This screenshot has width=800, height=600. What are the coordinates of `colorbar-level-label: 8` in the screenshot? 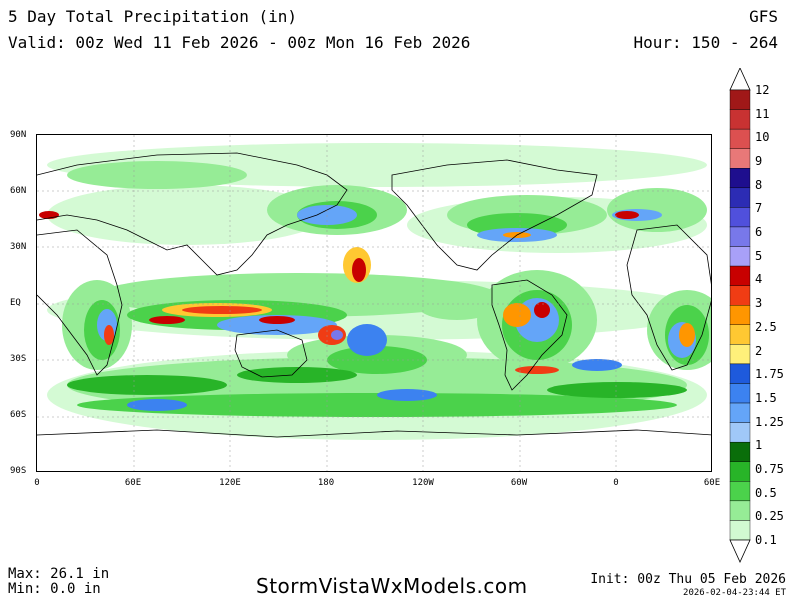 It's located at (759, 184).